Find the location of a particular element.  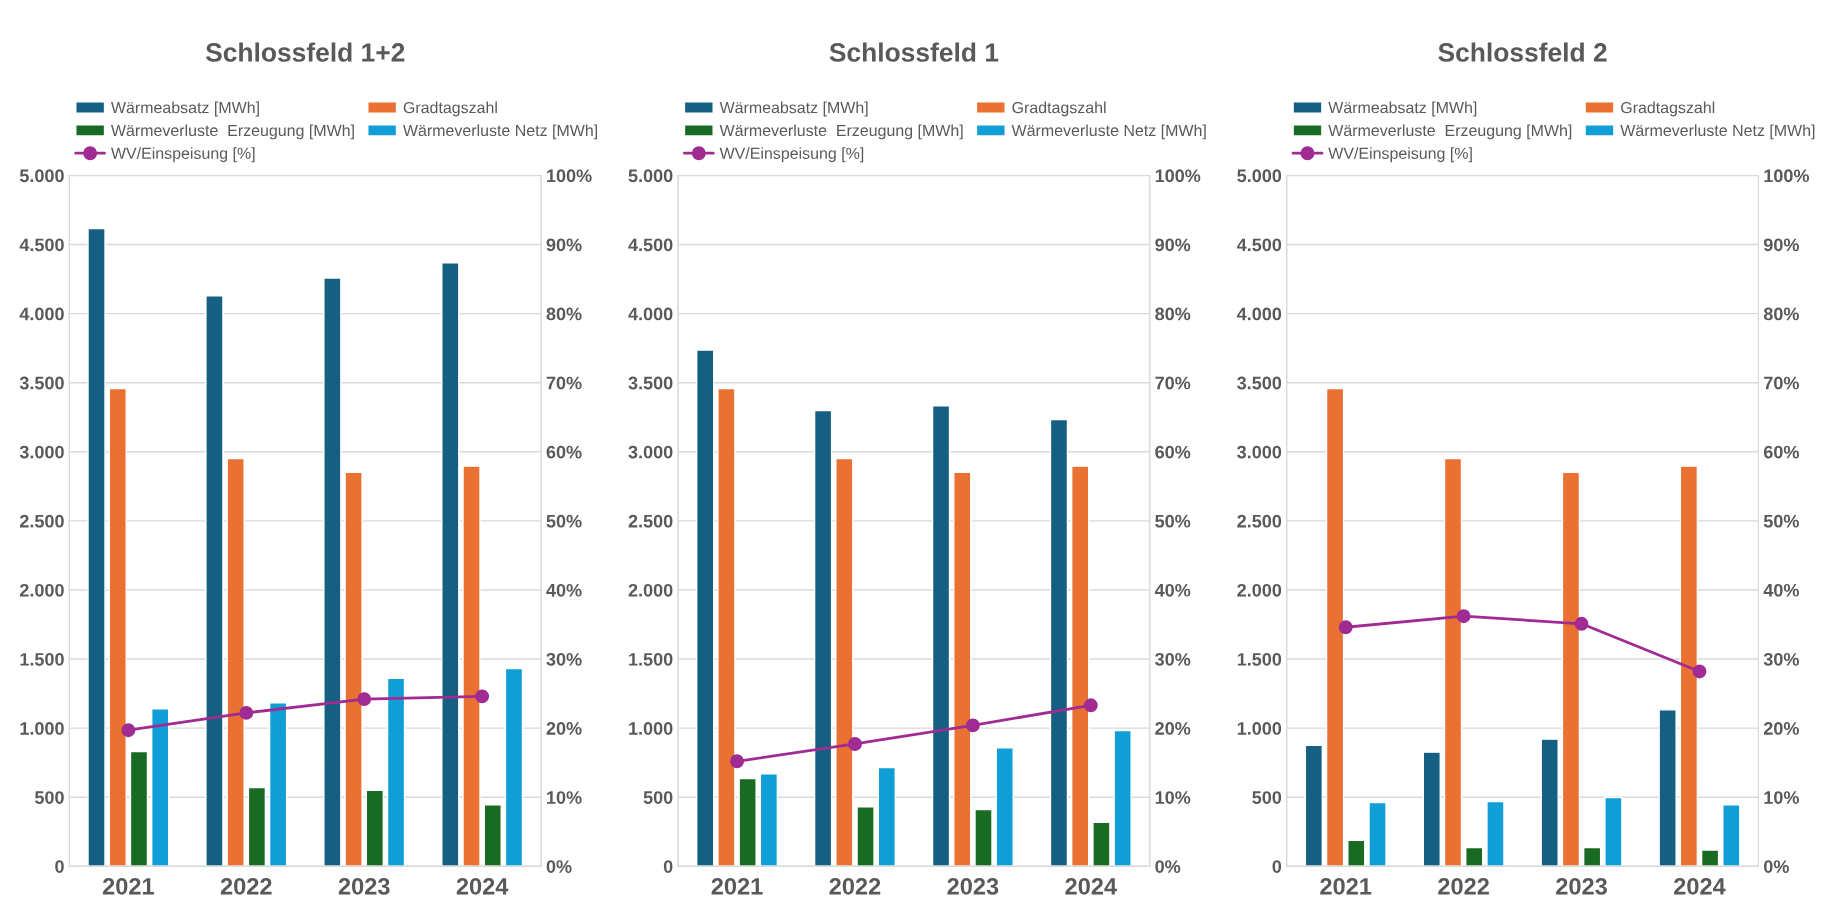

y-tick-label: 4.000 is located at coordinates (650, 314).